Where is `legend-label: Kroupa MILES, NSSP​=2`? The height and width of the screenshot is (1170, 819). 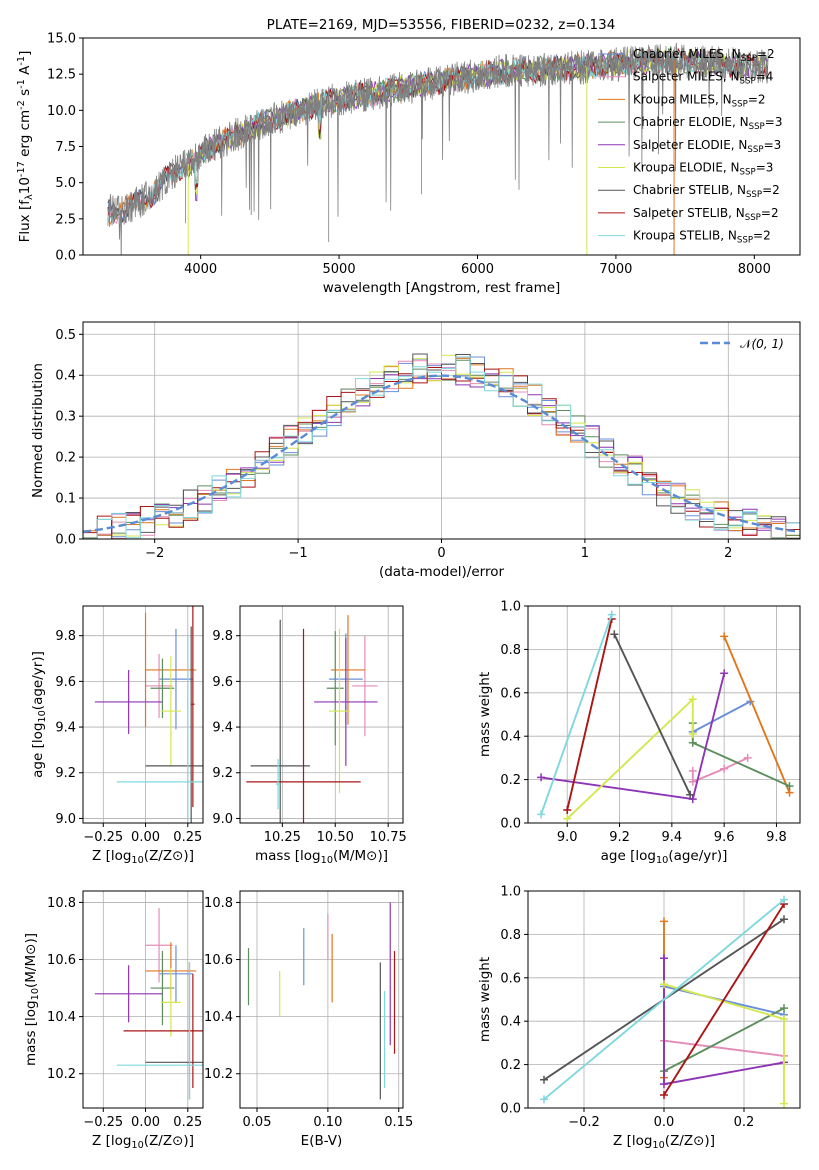 legend-label: Kroupa MILES, NSSP​=2 is located at coordinates (699, 100).